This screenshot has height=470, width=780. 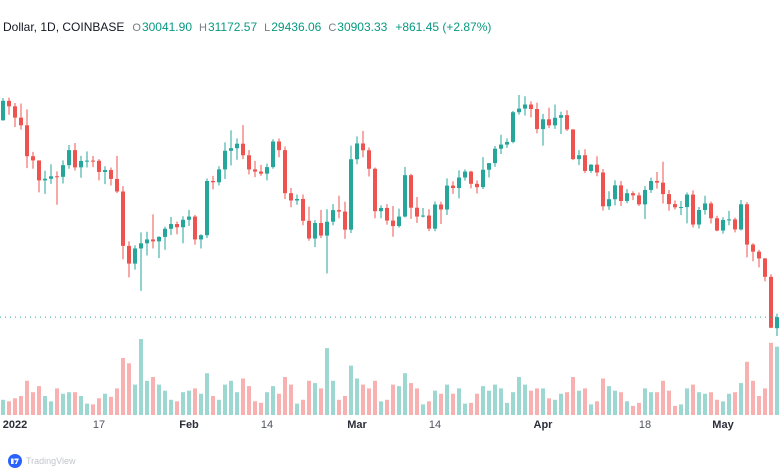 What do you see at coordinates (358, 27) in the screenshot?
I see `ohlc-close: C30903.33` at bounding box center [358, 27].